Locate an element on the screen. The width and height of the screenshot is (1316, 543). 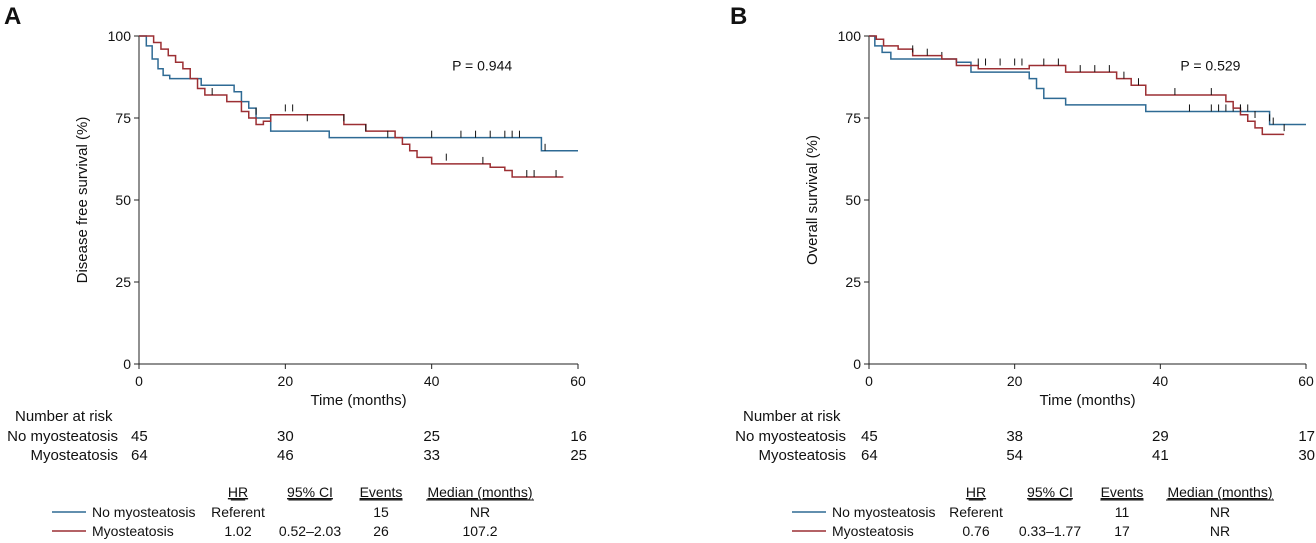
summary-ci: 0.52–2.03 is located at coordinates (310, 531).